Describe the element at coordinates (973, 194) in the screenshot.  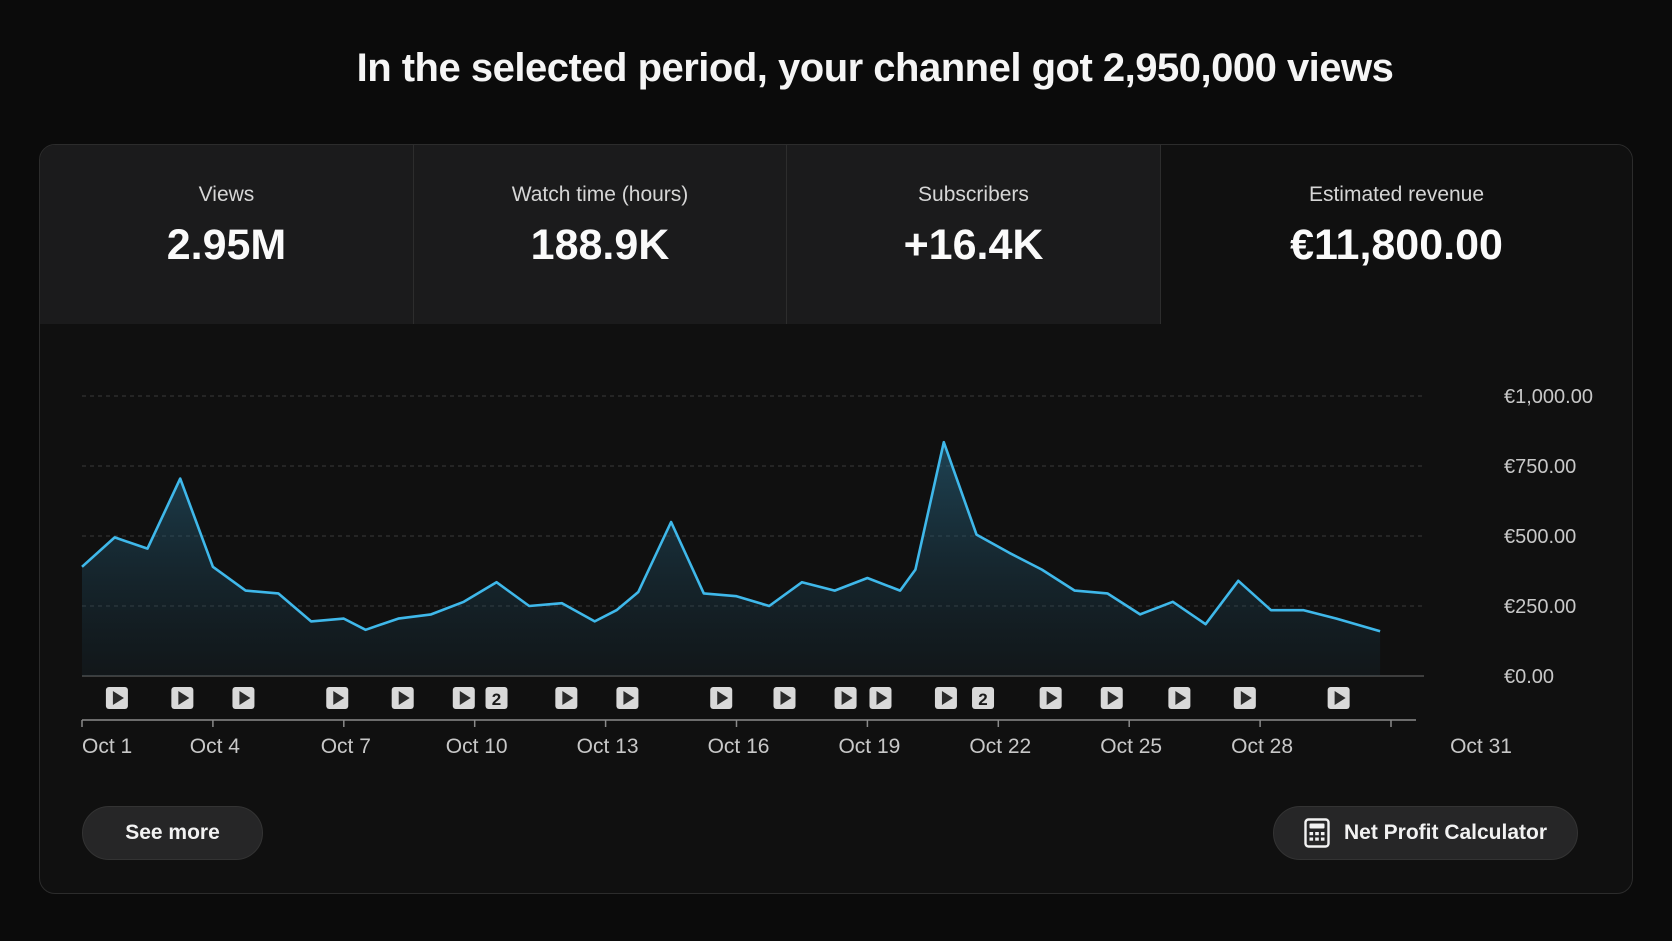
I see `metric-label: Subscribers` at that location.